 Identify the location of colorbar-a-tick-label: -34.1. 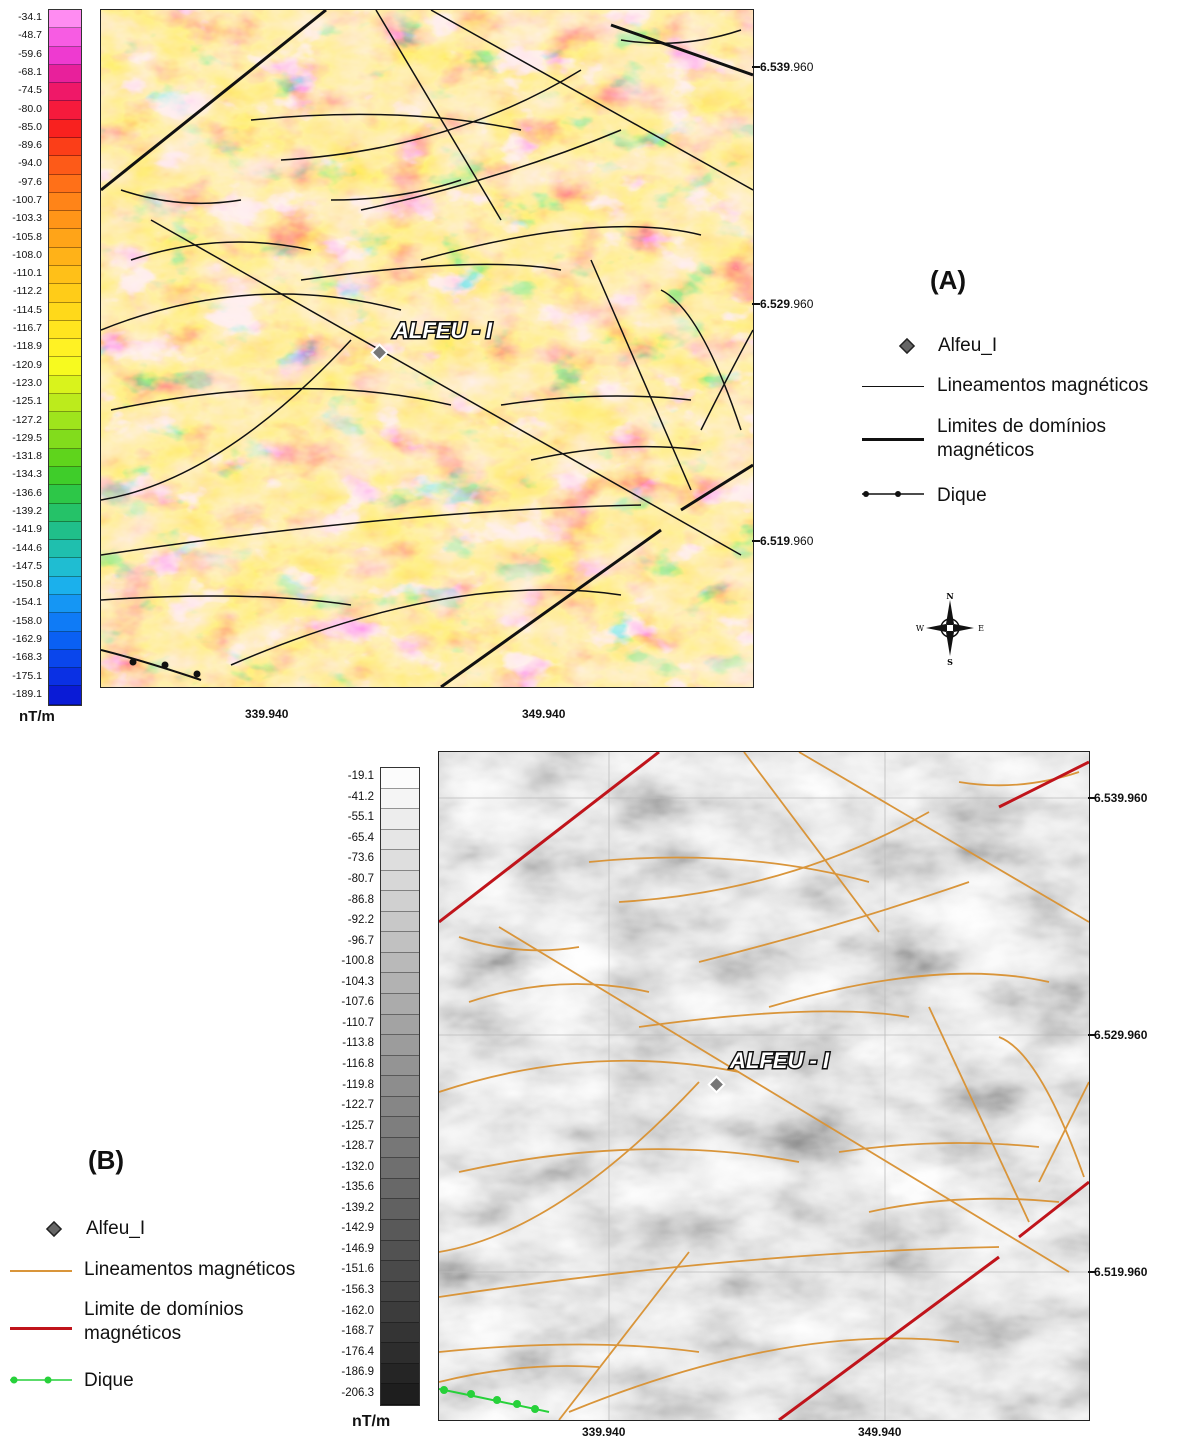
(30, 17).